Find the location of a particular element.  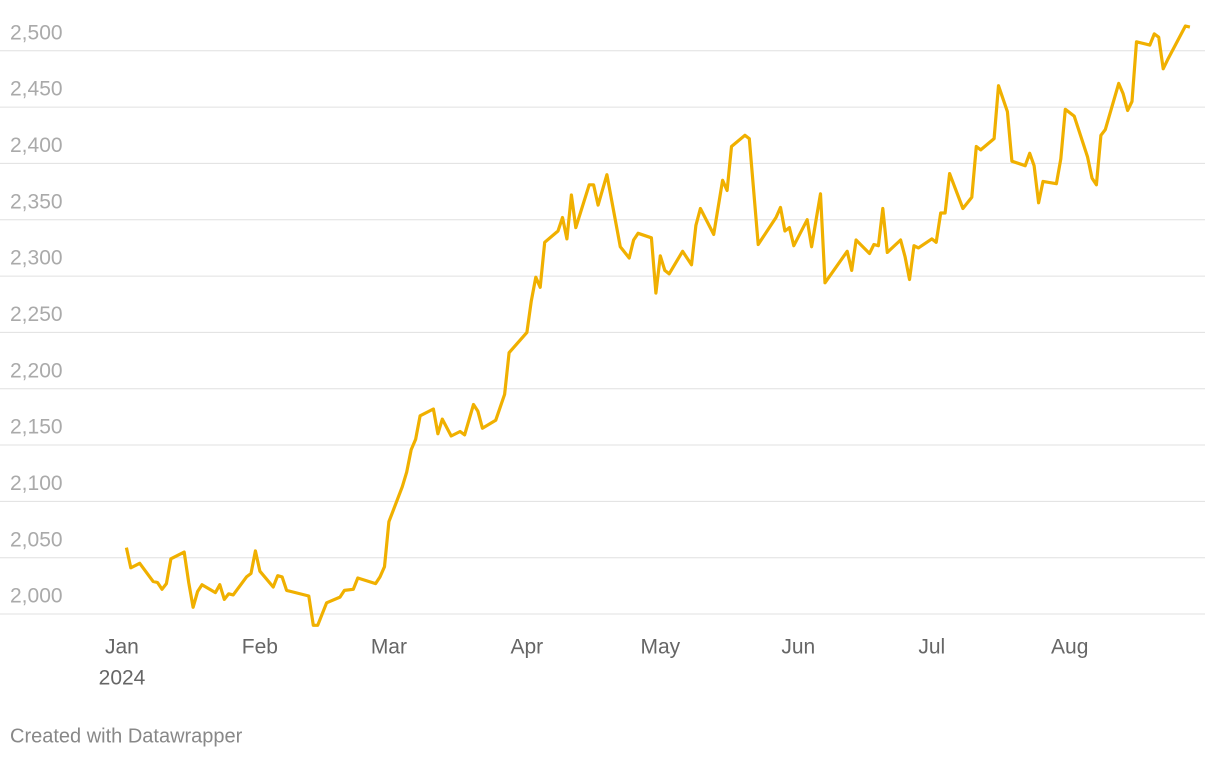

x-tick-label: Aug is located at coordinates (1069, 647).